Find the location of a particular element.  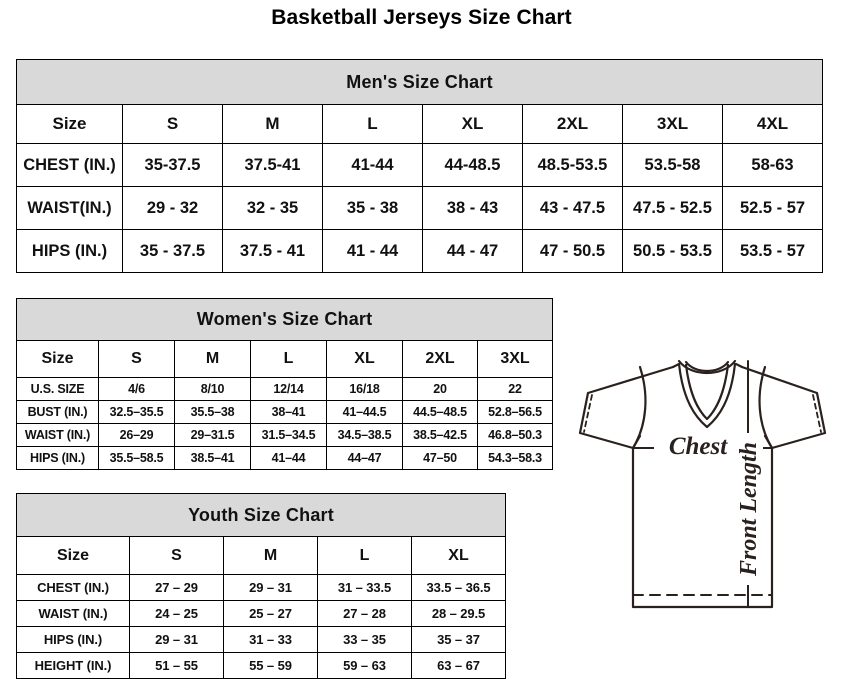

table-band-row: Youth Size Chart is located at coordinates (261, 515).